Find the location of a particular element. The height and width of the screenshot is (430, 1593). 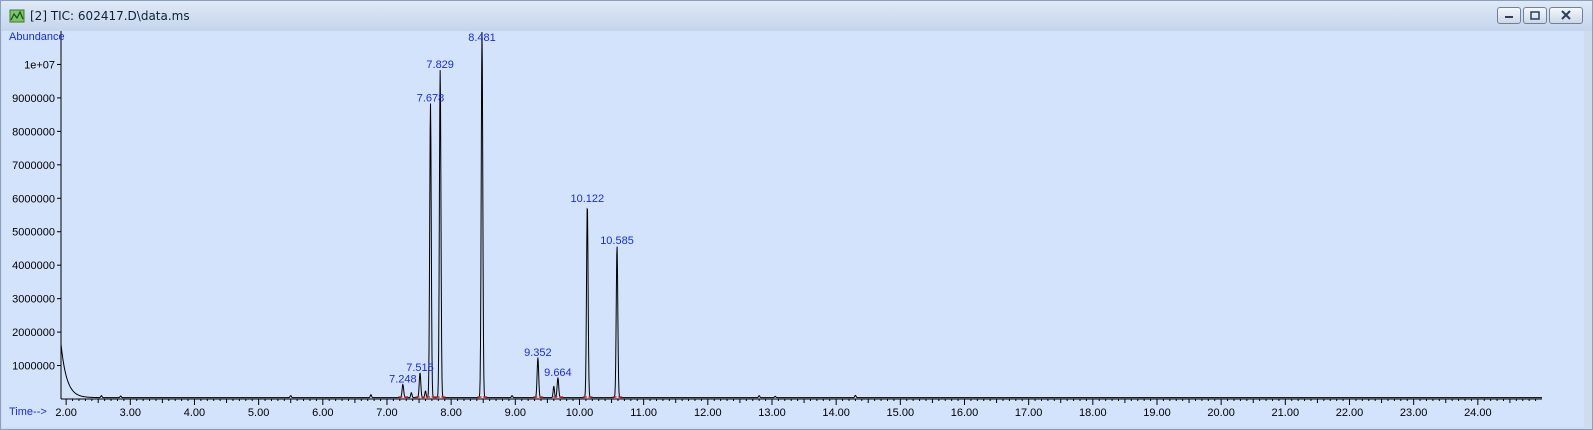

x-tick-label: 9.00 is located at coordinates (515, 413).